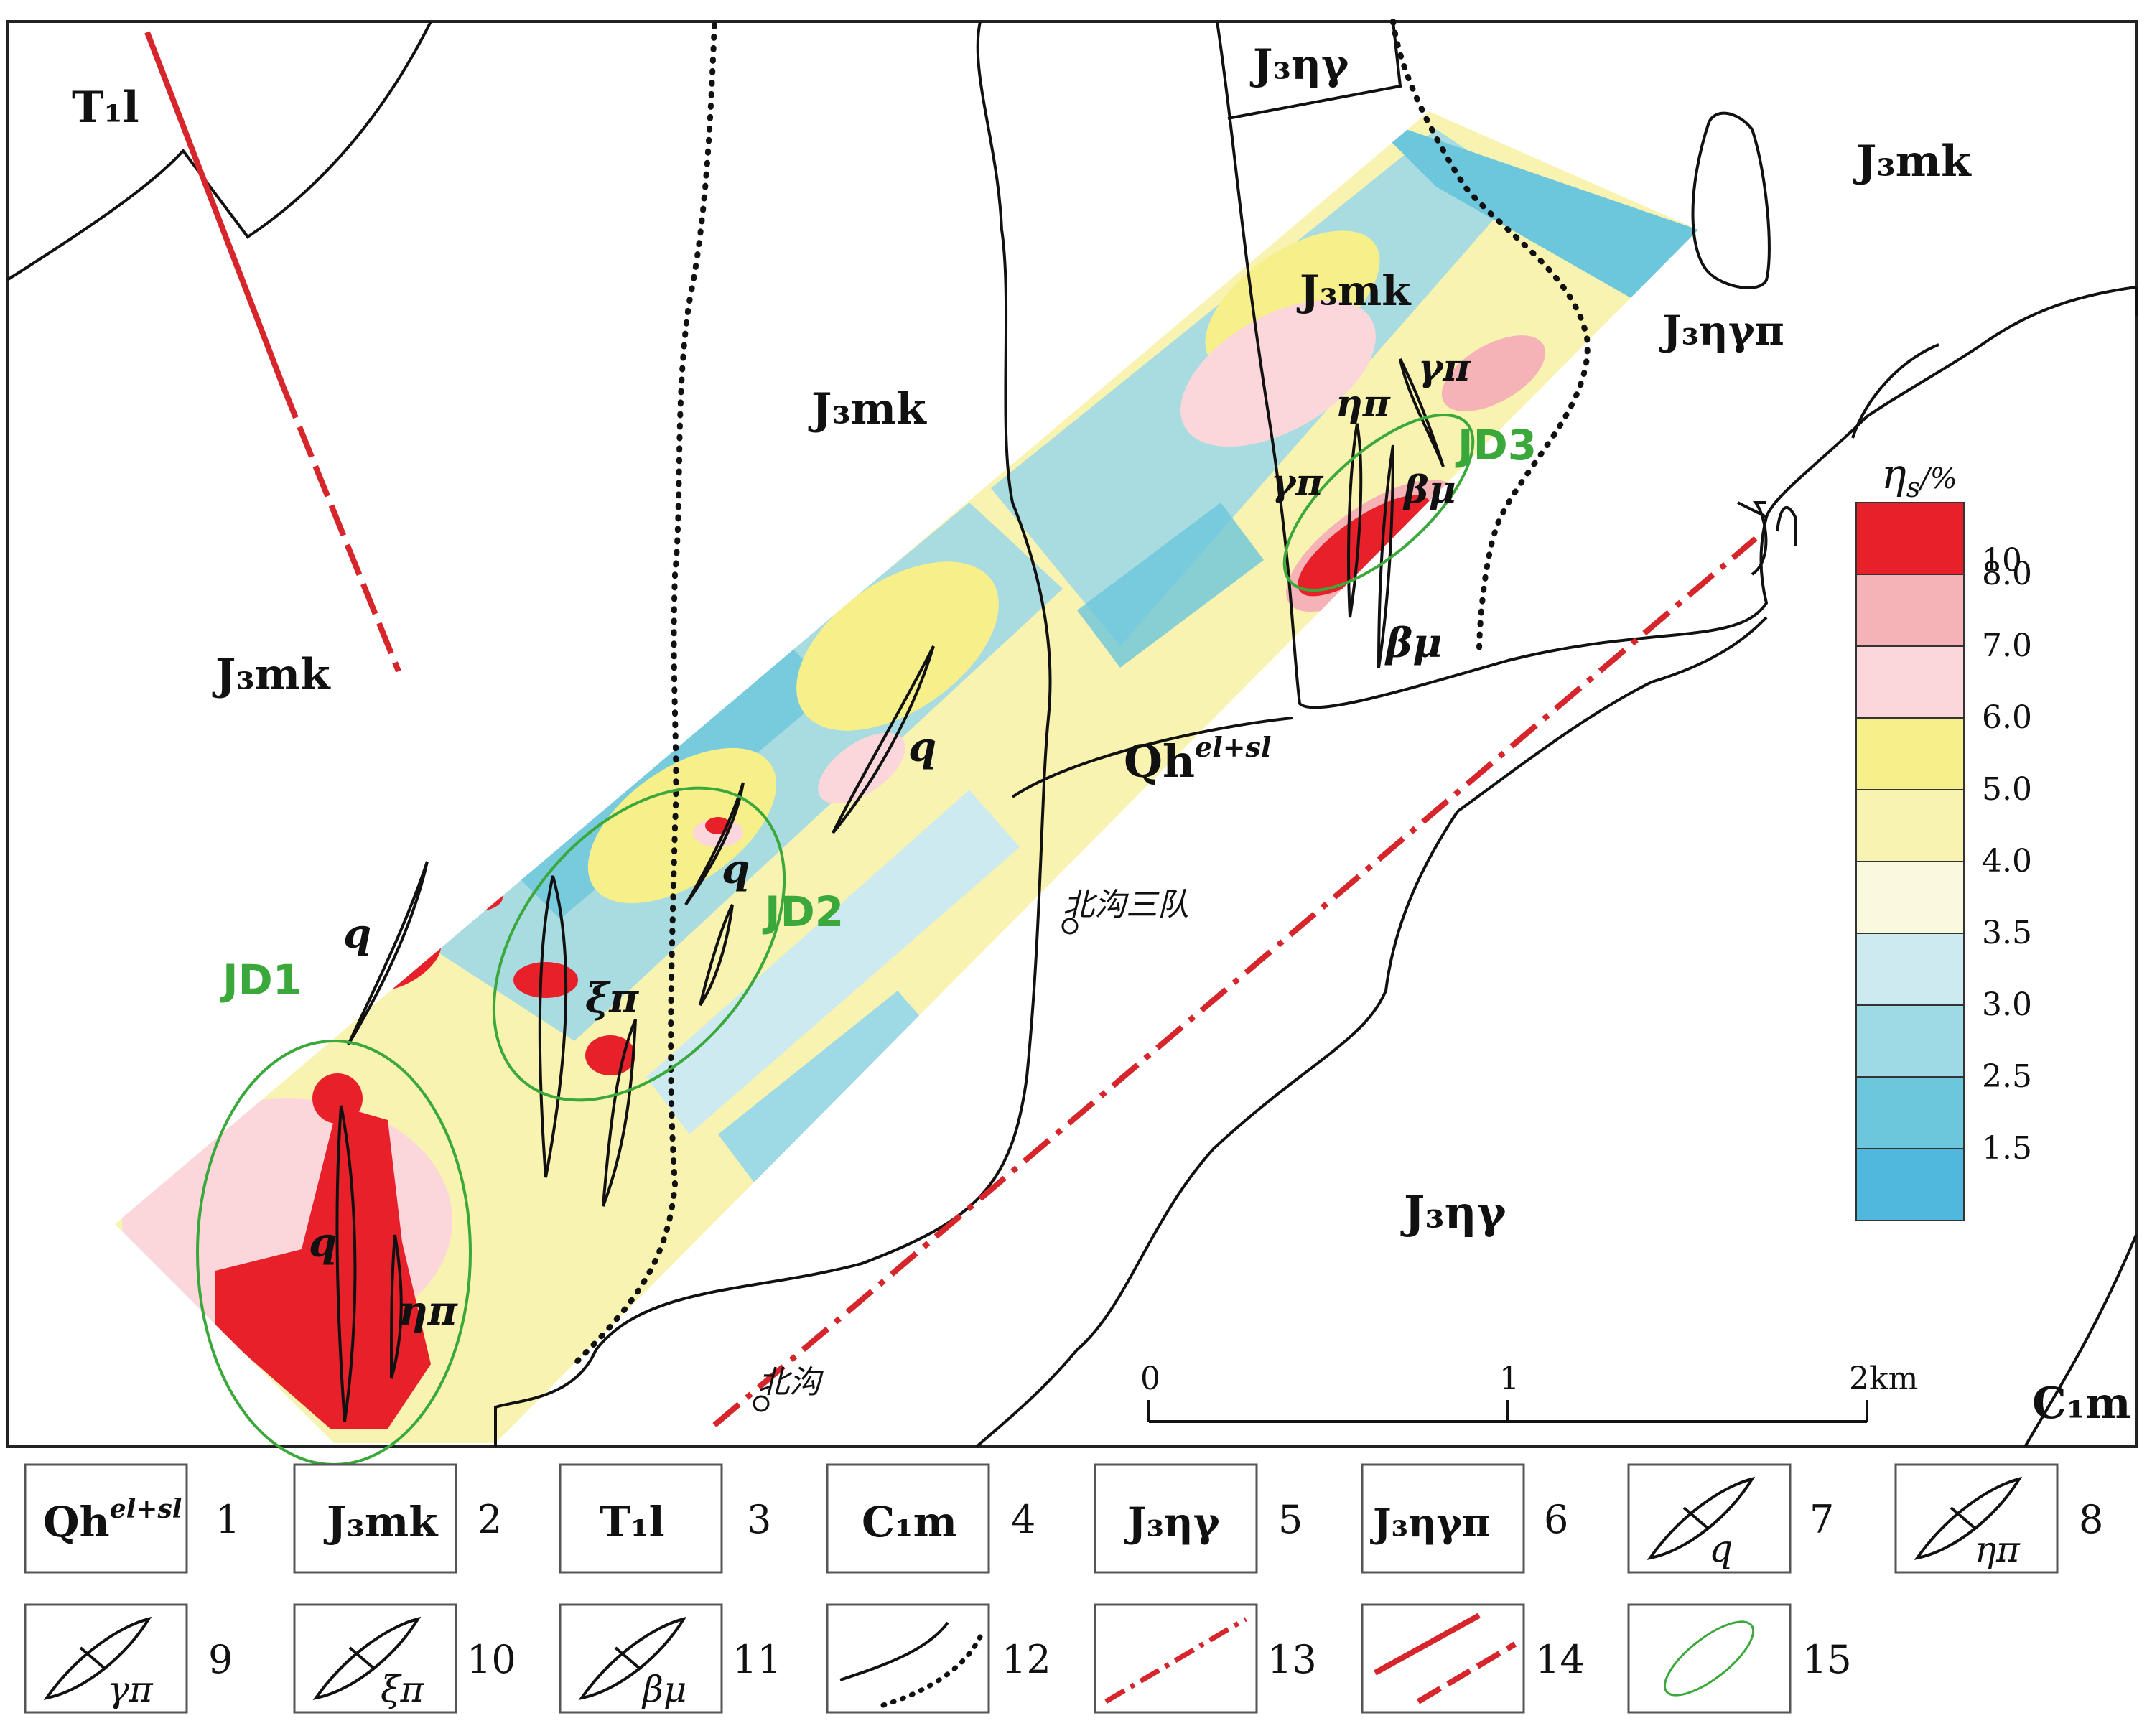 This screenshot has width=2147, height=1736. I want to click on legend-num-12: 12, so click(1026, 1659).